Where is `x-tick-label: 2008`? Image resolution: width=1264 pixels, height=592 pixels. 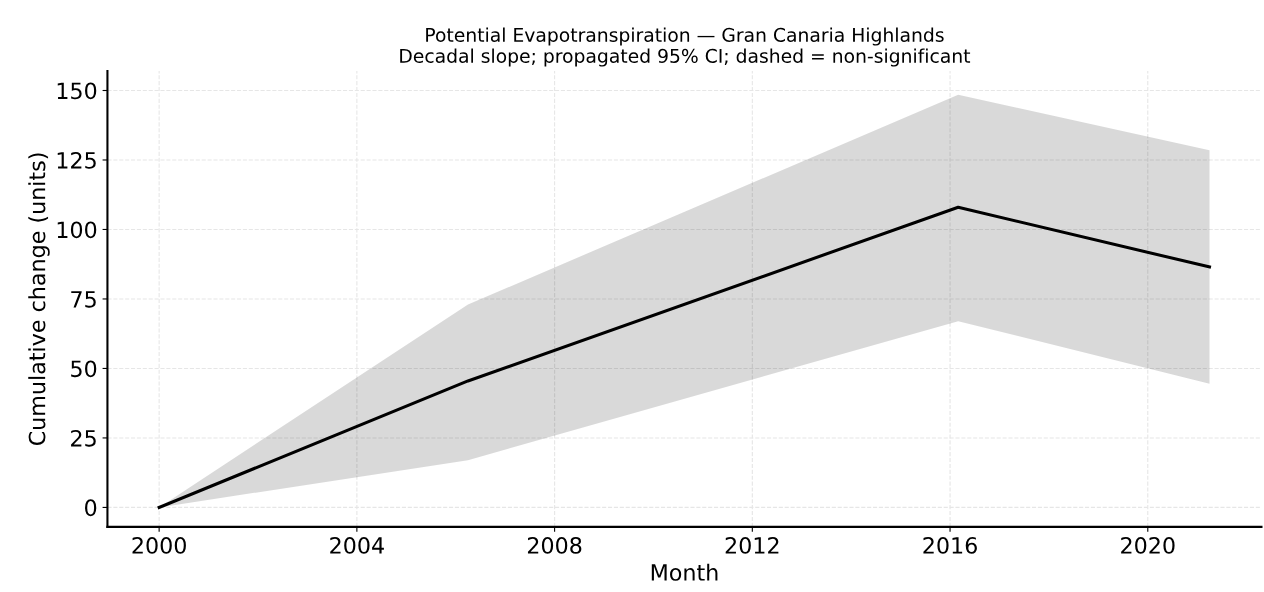 x-tick-label: 2008 is located at coordinates (554, 545).